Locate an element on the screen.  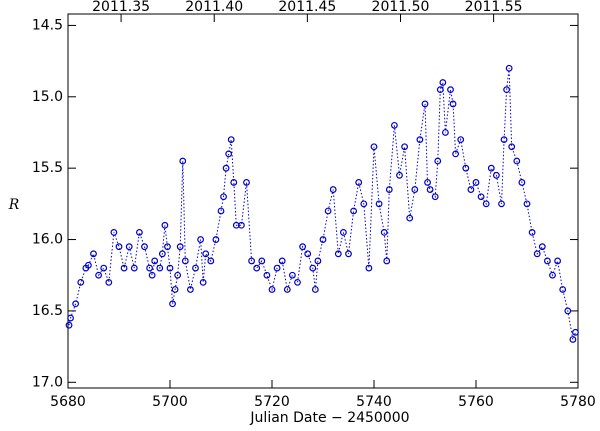
y-tick-label: 14.5 is located at coordinates (47, 25).